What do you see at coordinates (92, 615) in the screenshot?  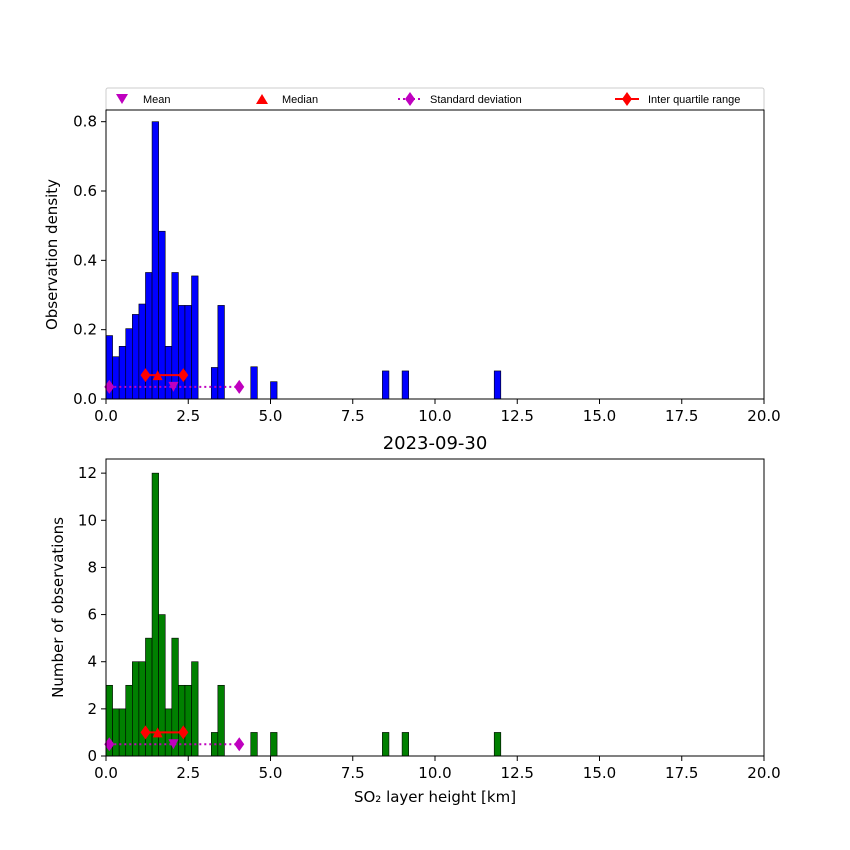 I see `y-tick-label: 6` at bounding box center [92, 615].